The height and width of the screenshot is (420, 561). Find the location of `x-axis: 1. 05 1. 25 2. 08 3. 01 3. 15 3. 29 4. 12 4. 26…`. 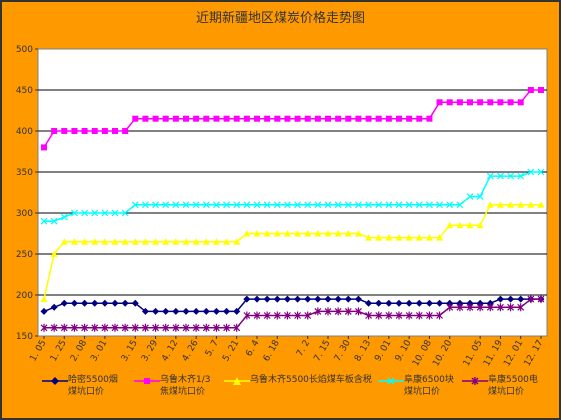

x-axis: 1. 05 1. 25 2. 08 3. 01 3. 15 3. 29 4. 12 4. 26… is located at coordinates (287, 352).